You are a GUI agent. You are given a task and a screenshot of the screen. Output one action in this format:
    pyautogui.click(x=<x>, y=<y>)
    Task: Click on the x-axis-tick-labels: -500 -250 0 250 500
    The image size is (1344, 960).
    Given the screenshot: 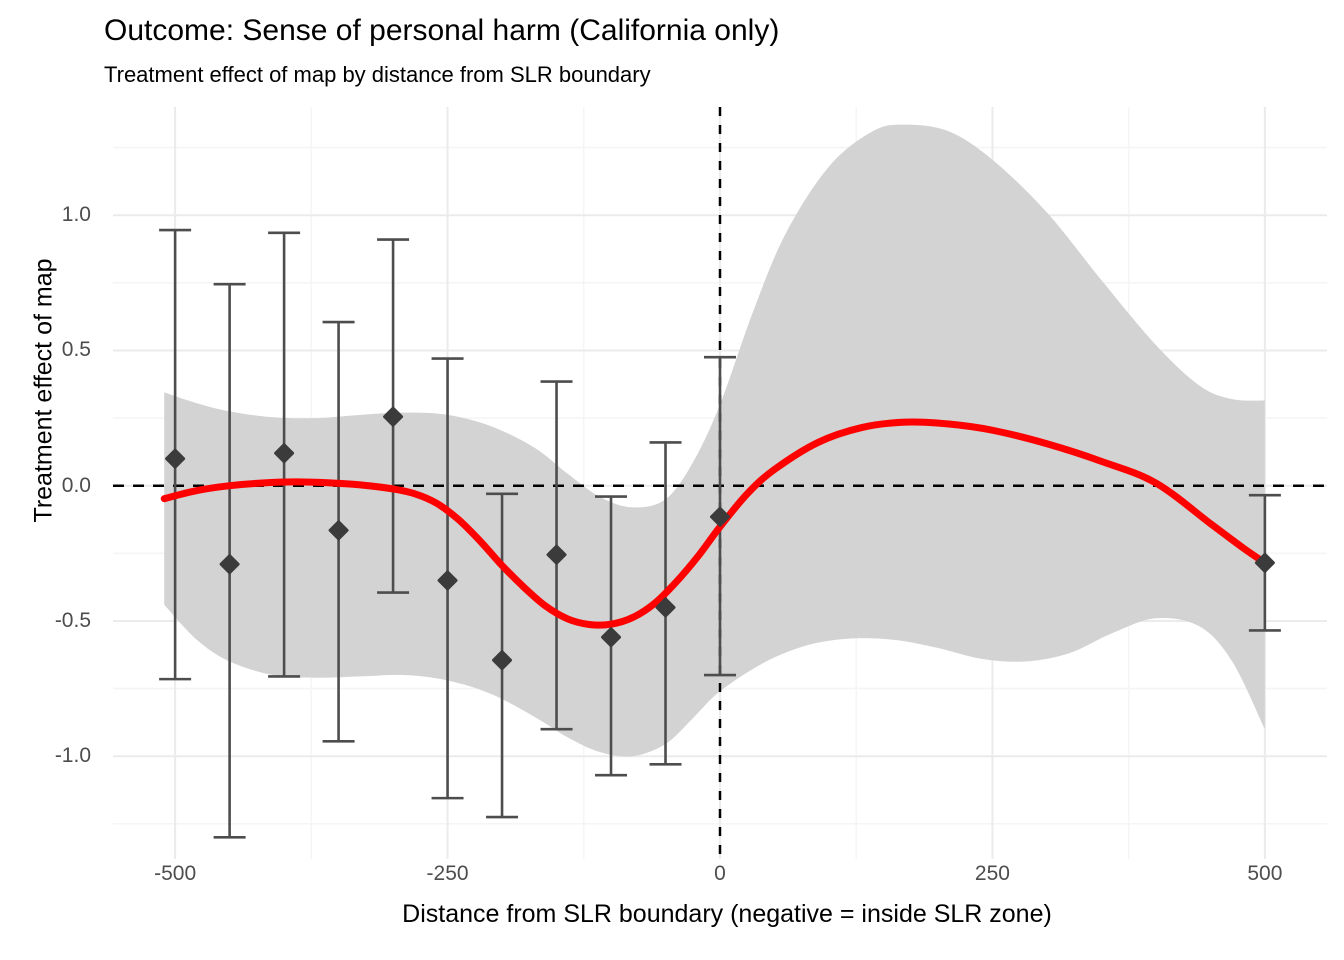 What is the action you would take?
    pyautogui.click(x=720, y=879)
    